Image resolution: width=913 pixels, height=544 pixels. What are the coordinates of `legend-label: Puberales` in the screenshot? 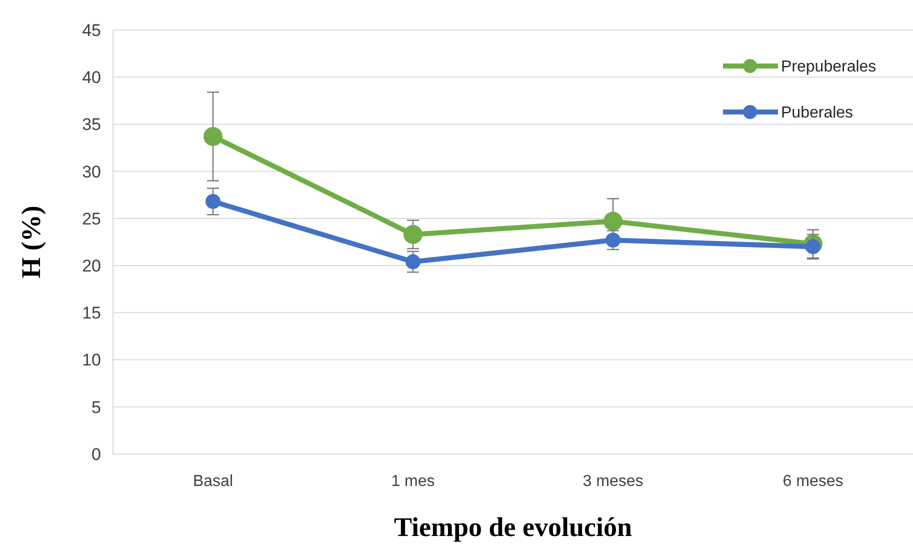 It's located at (817, 113).